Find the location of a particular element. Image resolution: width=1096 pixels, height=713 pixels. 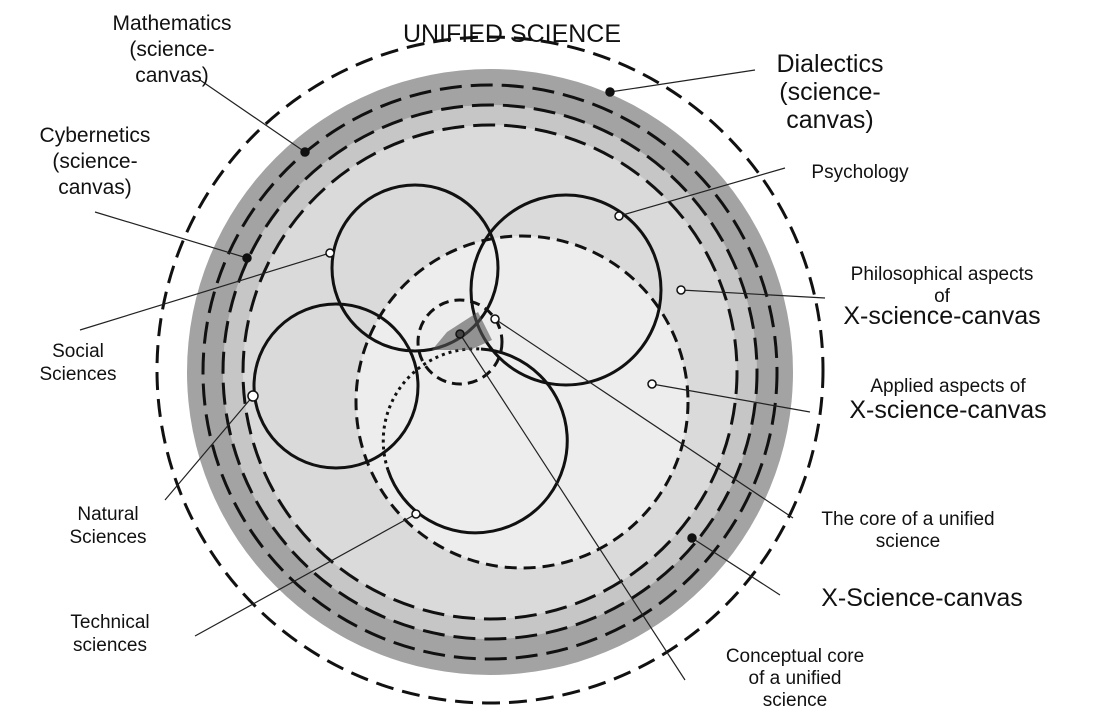

label: Applied aspects of is located at coordinates (948, 386).